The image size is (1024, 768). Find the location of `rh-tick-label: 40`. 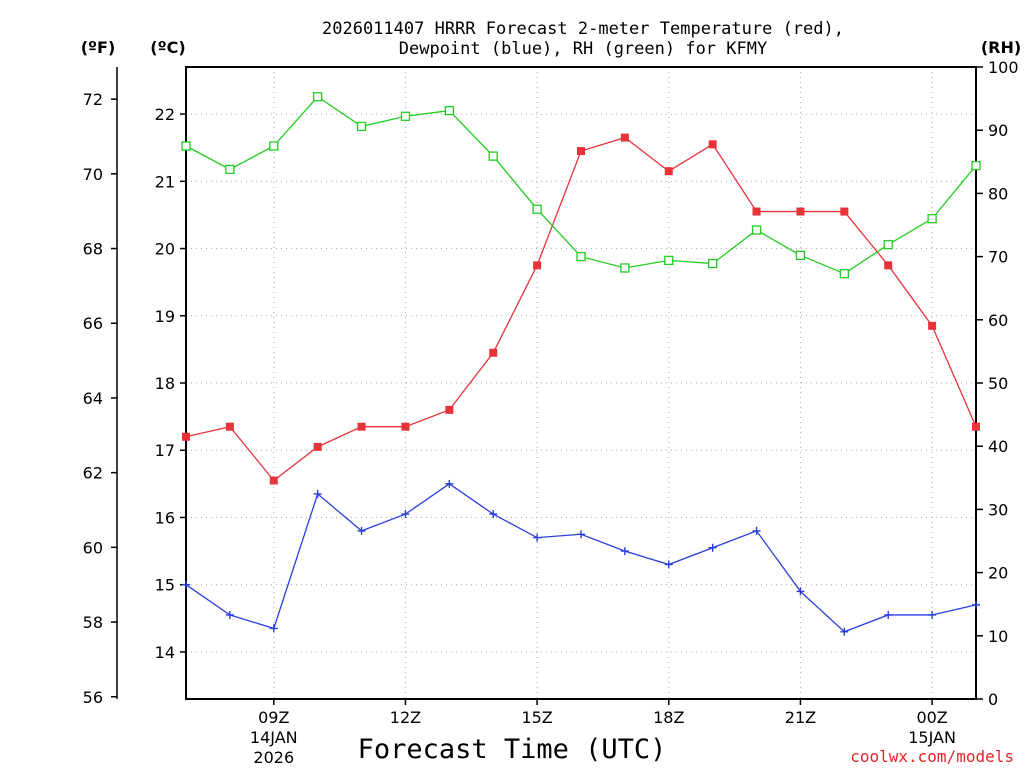

rh-tick-label: 40 is located at coordinates (998, 446).